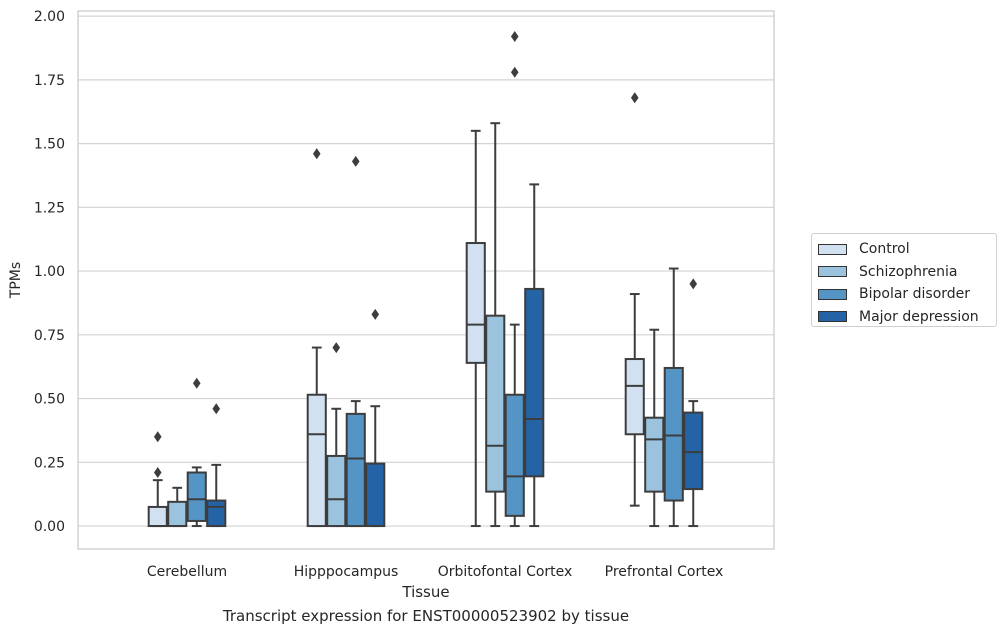  Describe the element at coordinates (634, 299) in the screenshot. I see `box-control-prefrontal-cortex` at that location.